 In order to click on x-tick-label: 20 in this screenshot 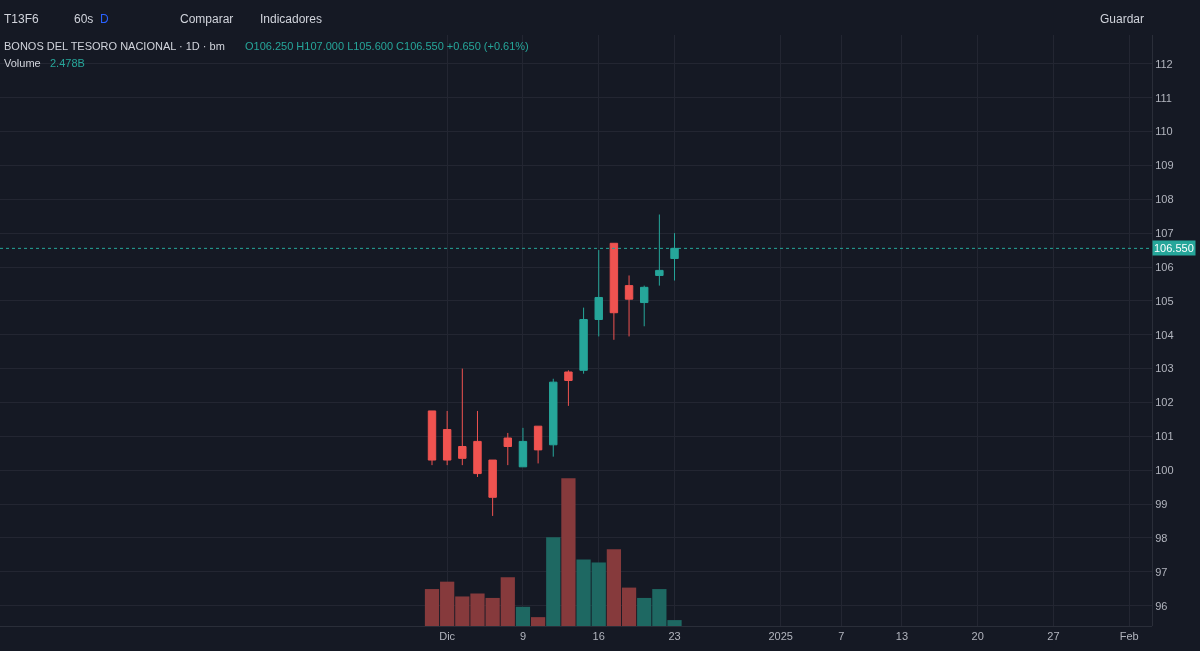, I will do `click(977, 636)`.